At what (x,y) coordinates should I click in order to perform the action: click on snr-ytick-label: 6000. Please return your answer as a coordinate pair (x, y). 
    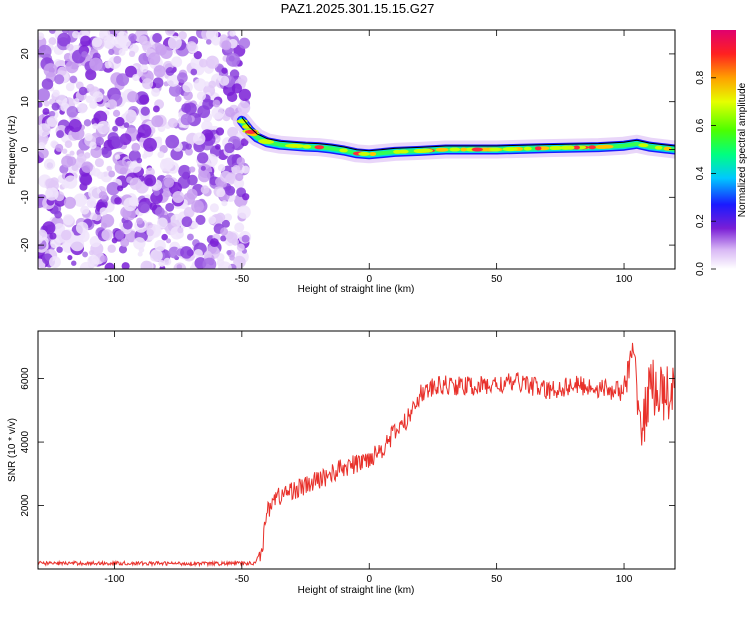
    Looking at the image, I should click on (25, 378).